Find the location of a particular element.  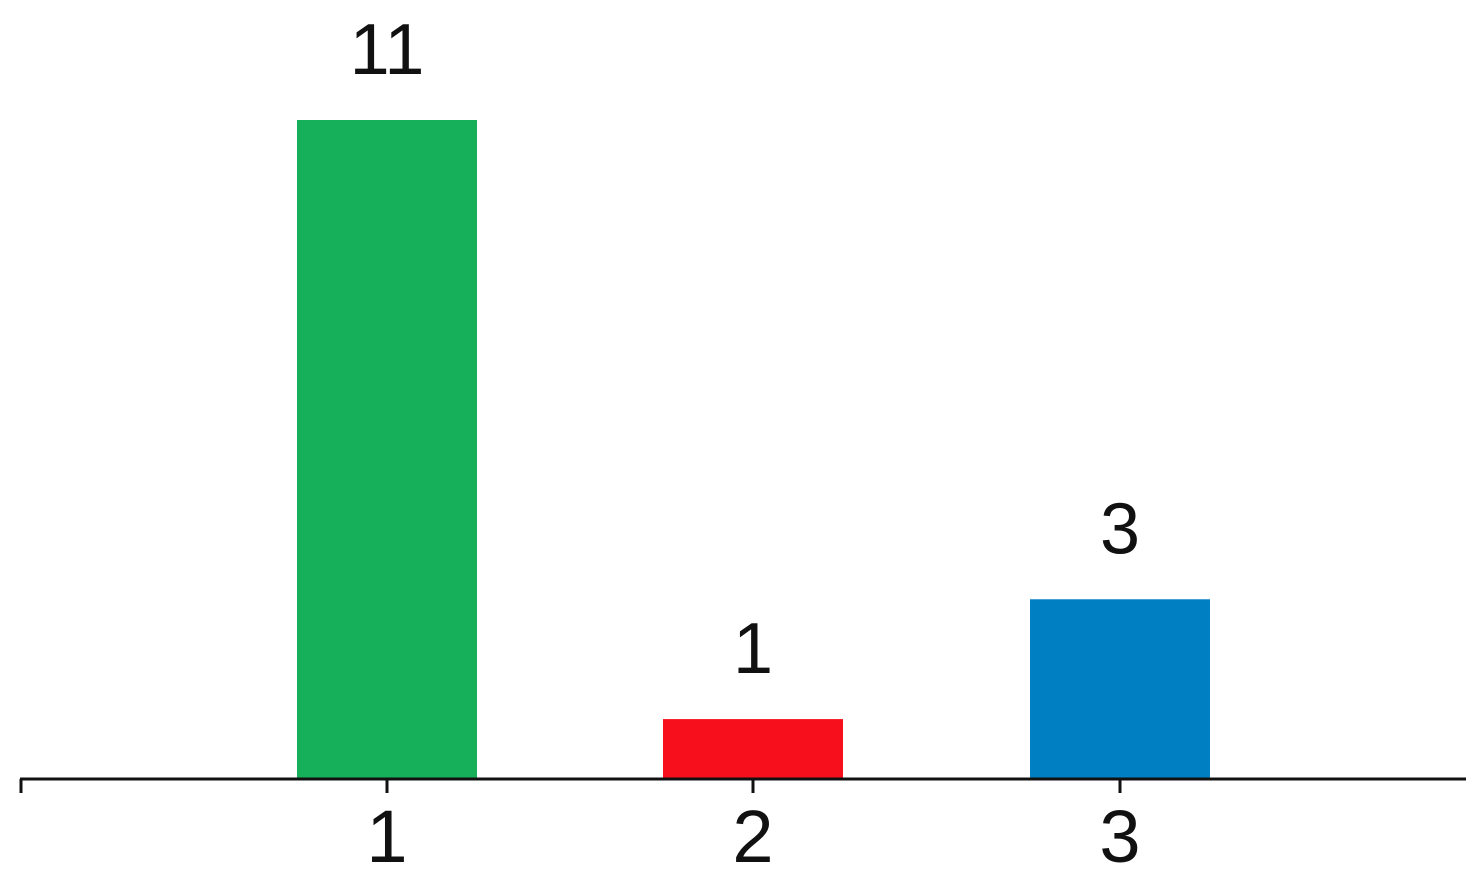

x-axis: 1 2 3 is located at coordinates (742, 823).